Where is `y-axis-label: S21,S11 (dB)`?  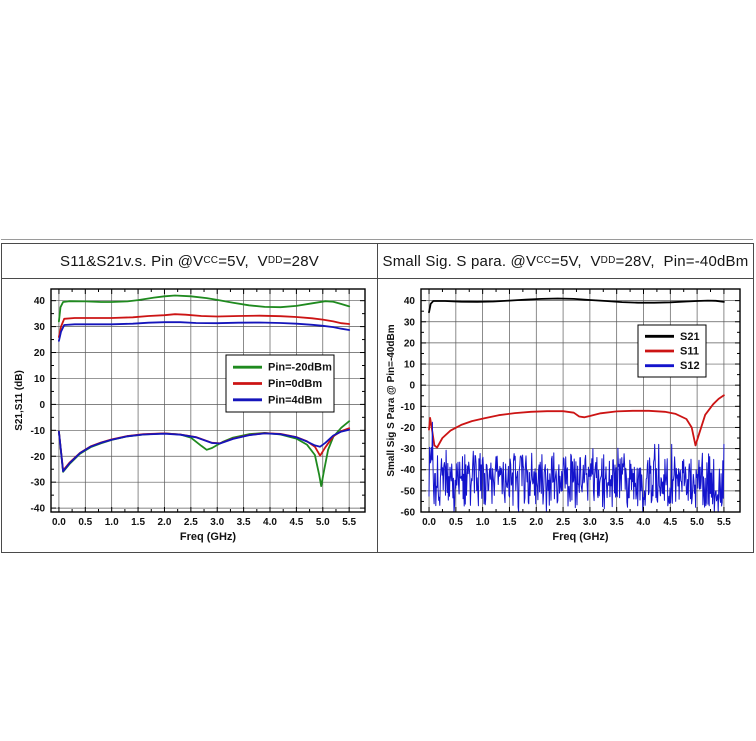 y-axis-label: S21,S11 (dB) is located at coordinates (19, 400).